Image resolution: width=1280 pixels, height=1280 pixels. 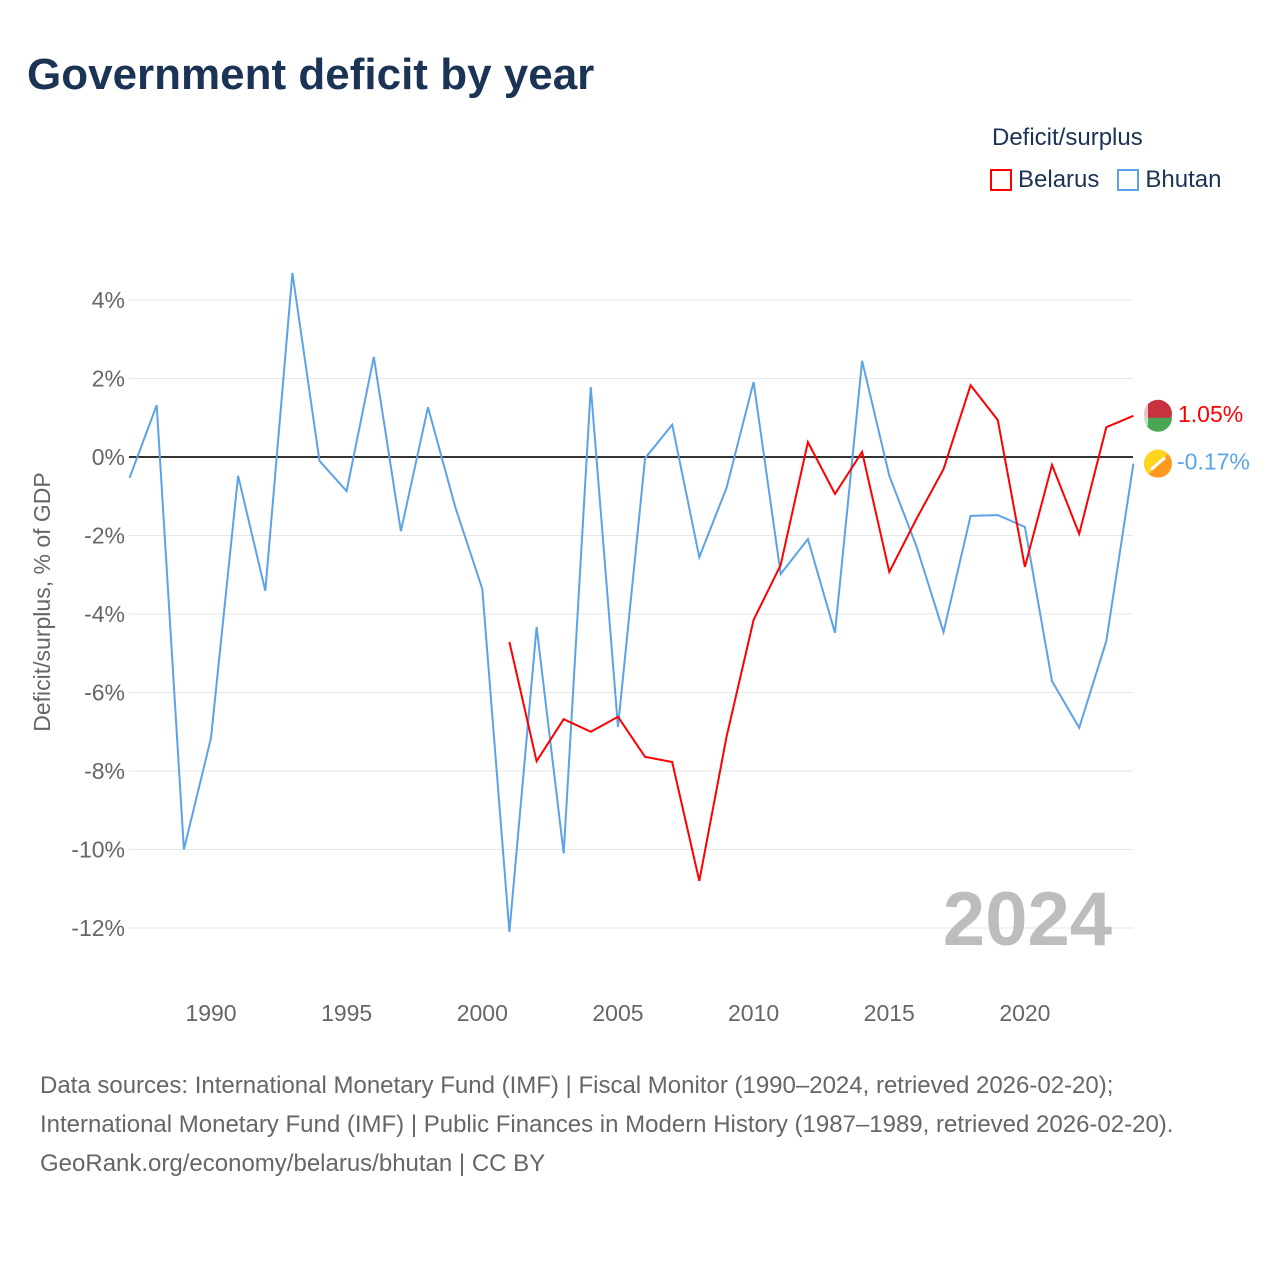 What do you see at coordinates (1183, 179) in the screenshot?
I see `legend-label: Bhutan` at bounding box center [1183, 179].